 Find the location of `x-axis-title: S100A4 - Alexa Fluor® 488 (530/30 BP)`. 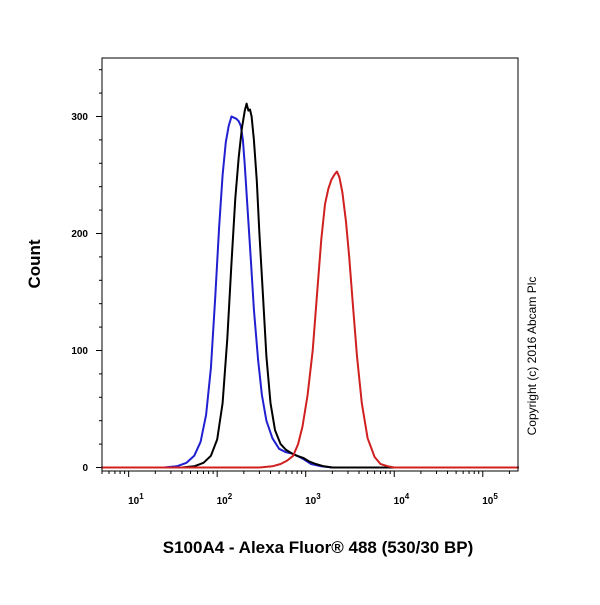

x-axis-title: S100A4 - Alexa Fluor® 488 (530/30 BP) is located at coordinates (318, 547).